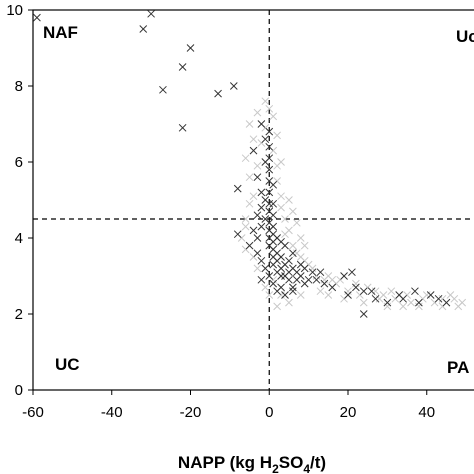  What do you see at coordinates (252, 463) in the screenshot?
I see `x-axis-title: NAPP (kg H2SO4/t)` at bounding box center [252, 463].